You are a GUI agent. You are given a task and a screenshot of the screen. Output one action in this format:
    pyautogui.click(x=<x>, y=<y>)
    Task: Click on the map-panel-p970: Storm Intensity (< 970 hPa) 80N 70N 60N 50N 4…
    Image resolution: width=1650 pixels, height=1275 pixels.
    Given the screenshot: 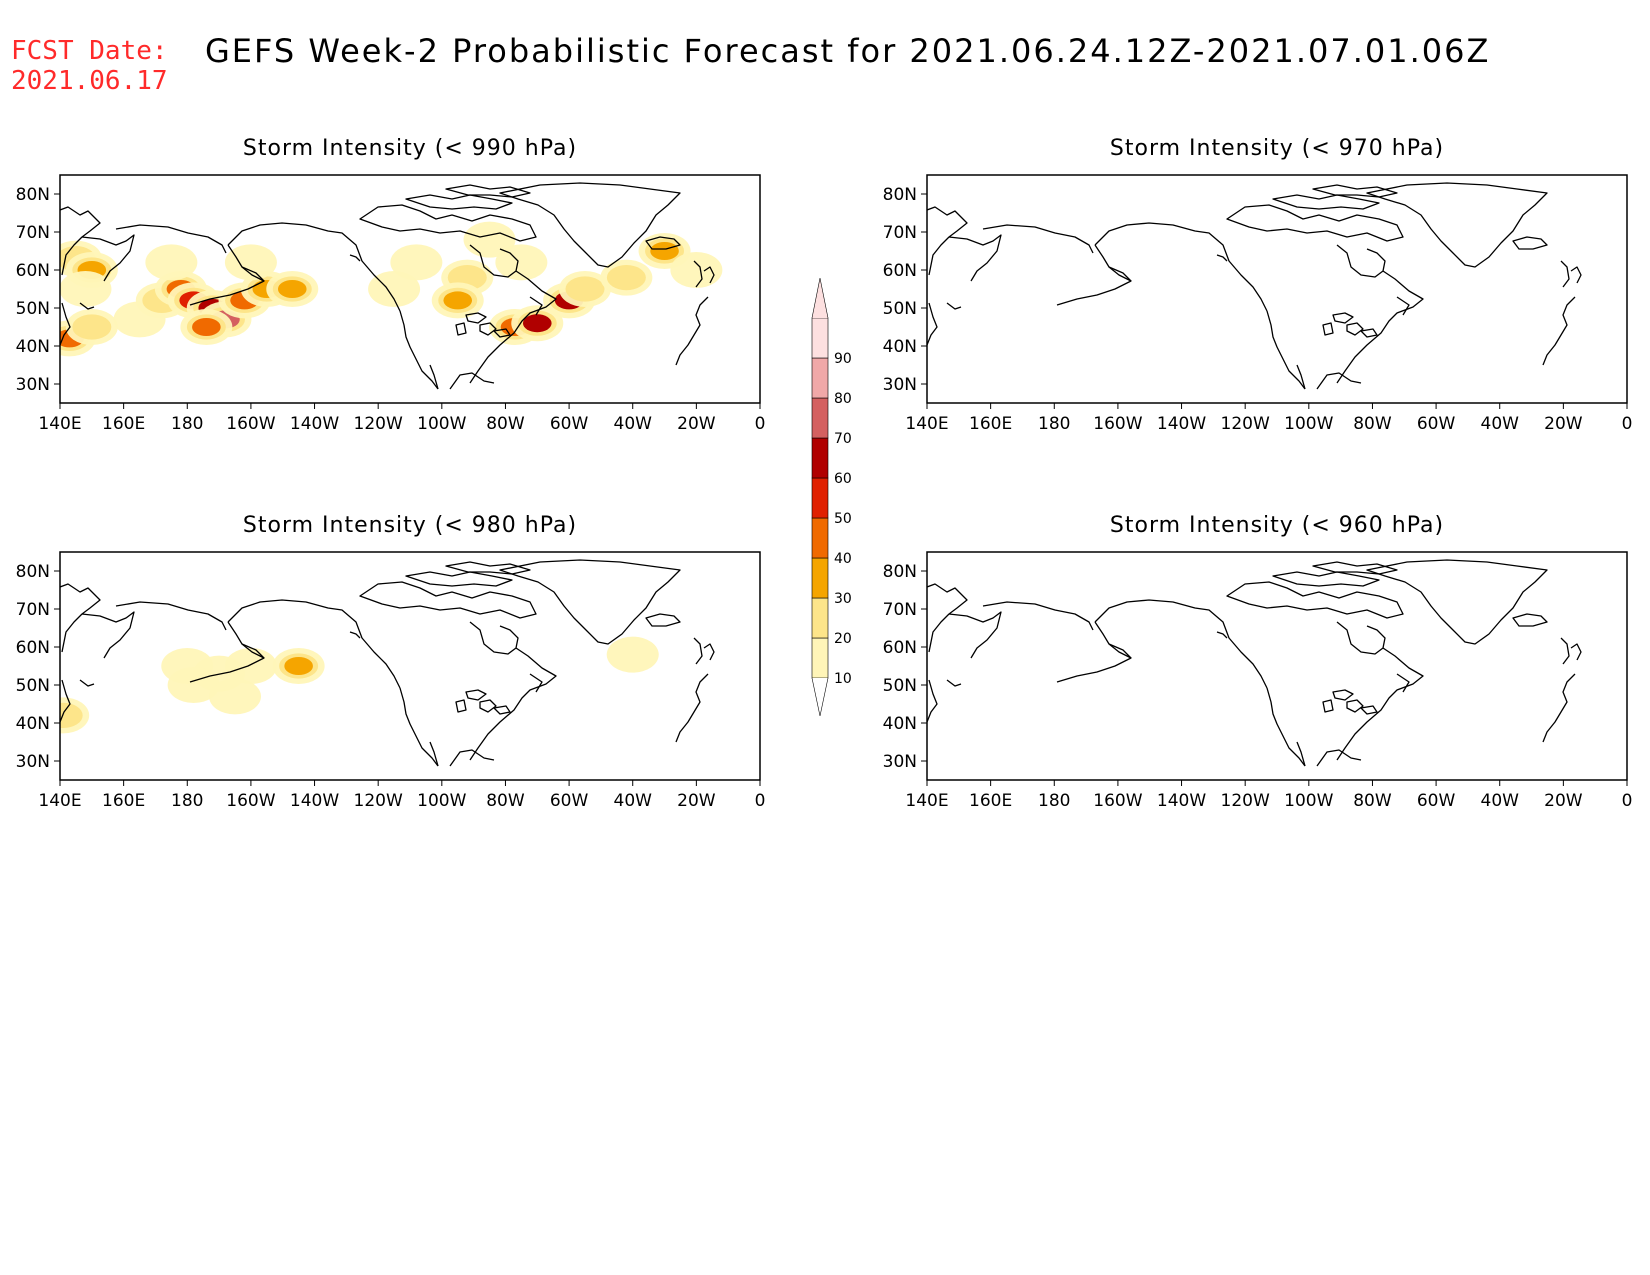 What is the action you would take?
    pyautogui.click(x=1258, y=285)
    